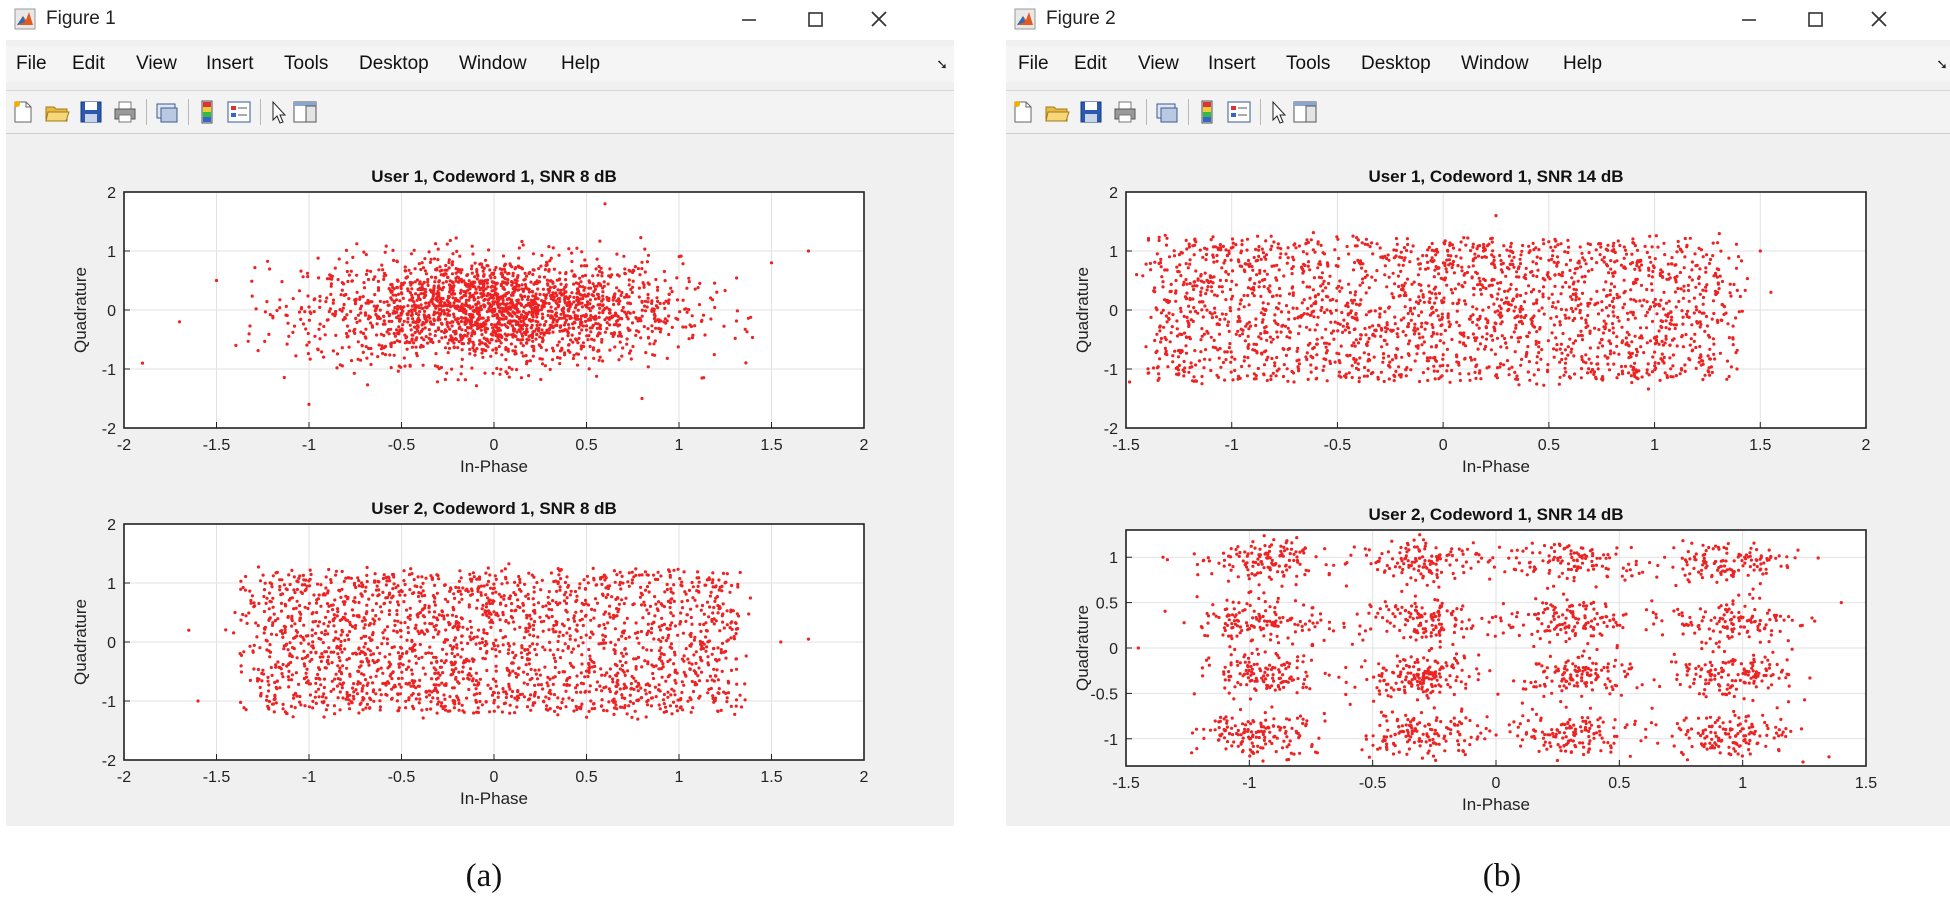 The width and height of the screenshot is (1950, 904). What do you see at coordinates (480, 20) in the screenshot?
I see `title-bar: Figure 1` at bounding box center [480, 20].